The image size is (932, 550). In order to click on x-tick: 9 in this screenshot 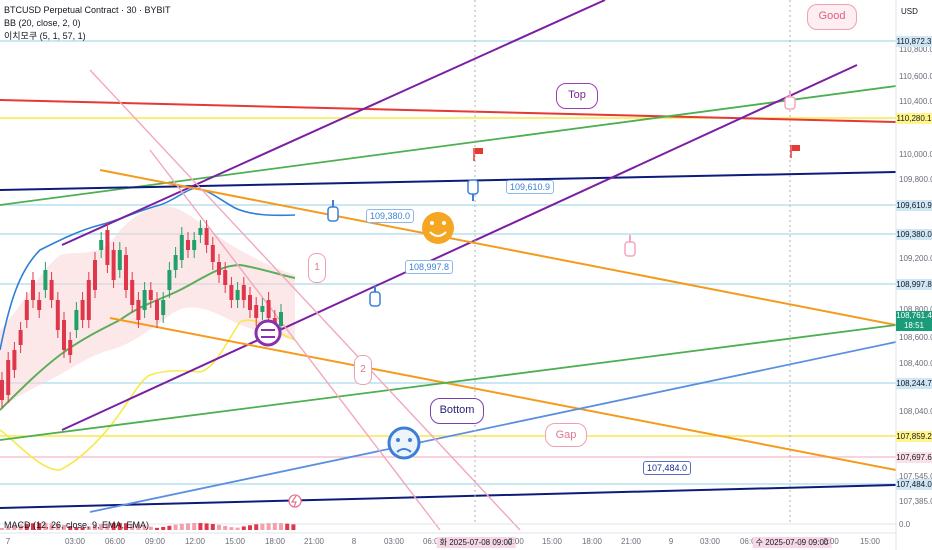, I will do `click(671, 541)`.